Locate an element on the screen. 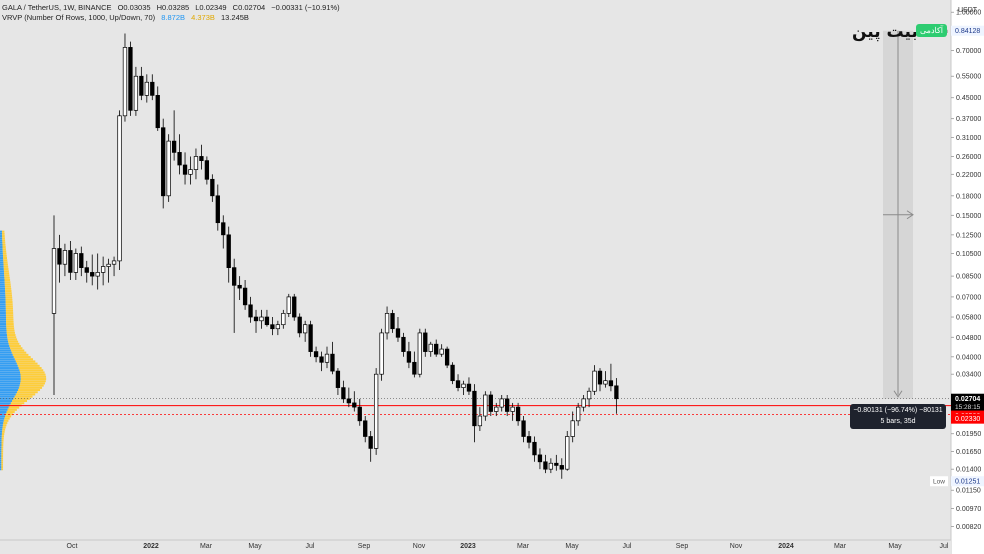  symbol-title: GALA / TetherUS, 1W, BINANCE is located at coordinates (57, 7).